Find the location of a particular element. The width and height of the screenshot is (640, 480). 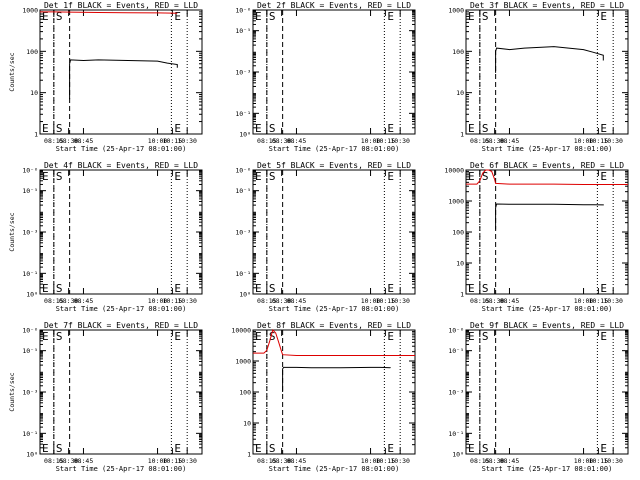

panel-title: Det 5f BLACK = Events, RED = LLD is located at coordinates (334, 165).